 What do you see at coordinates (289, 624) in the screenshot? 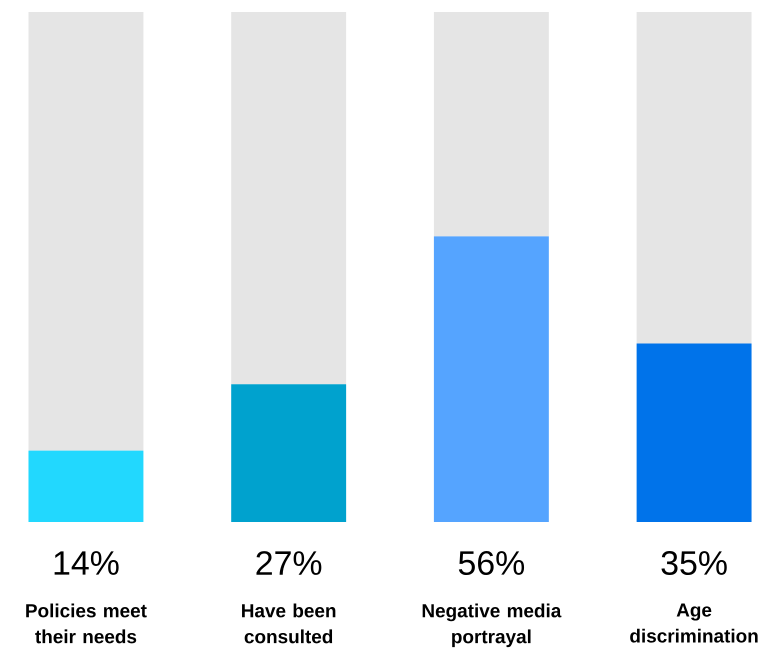
I see `x-tick-label: Have been consulted` at bounding box center [289, 624].